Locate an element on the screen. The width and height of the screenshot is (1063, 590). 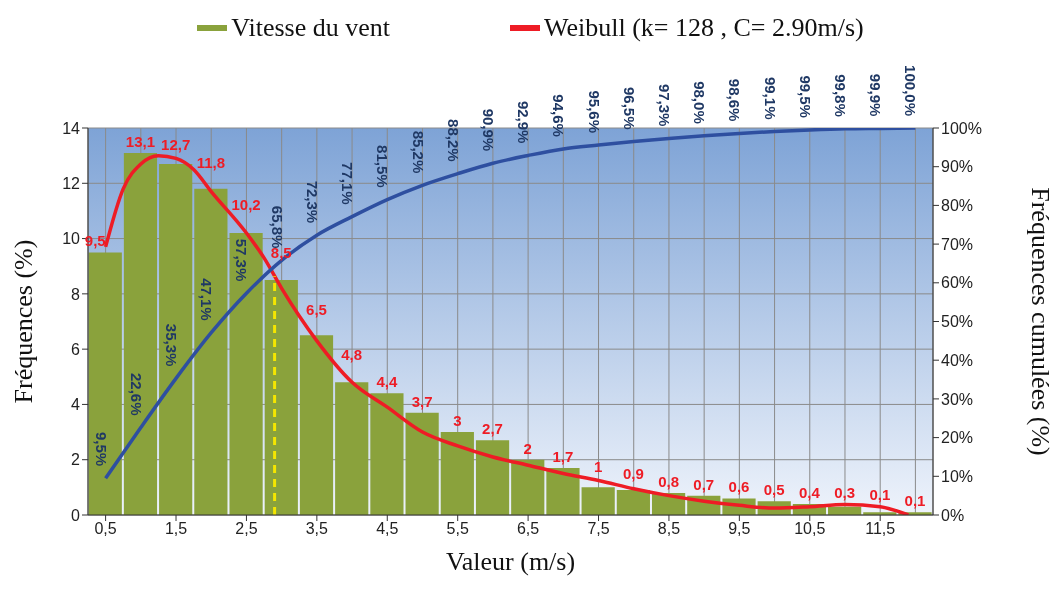
data-label: 0,3 is located at coordinates (845, 493).